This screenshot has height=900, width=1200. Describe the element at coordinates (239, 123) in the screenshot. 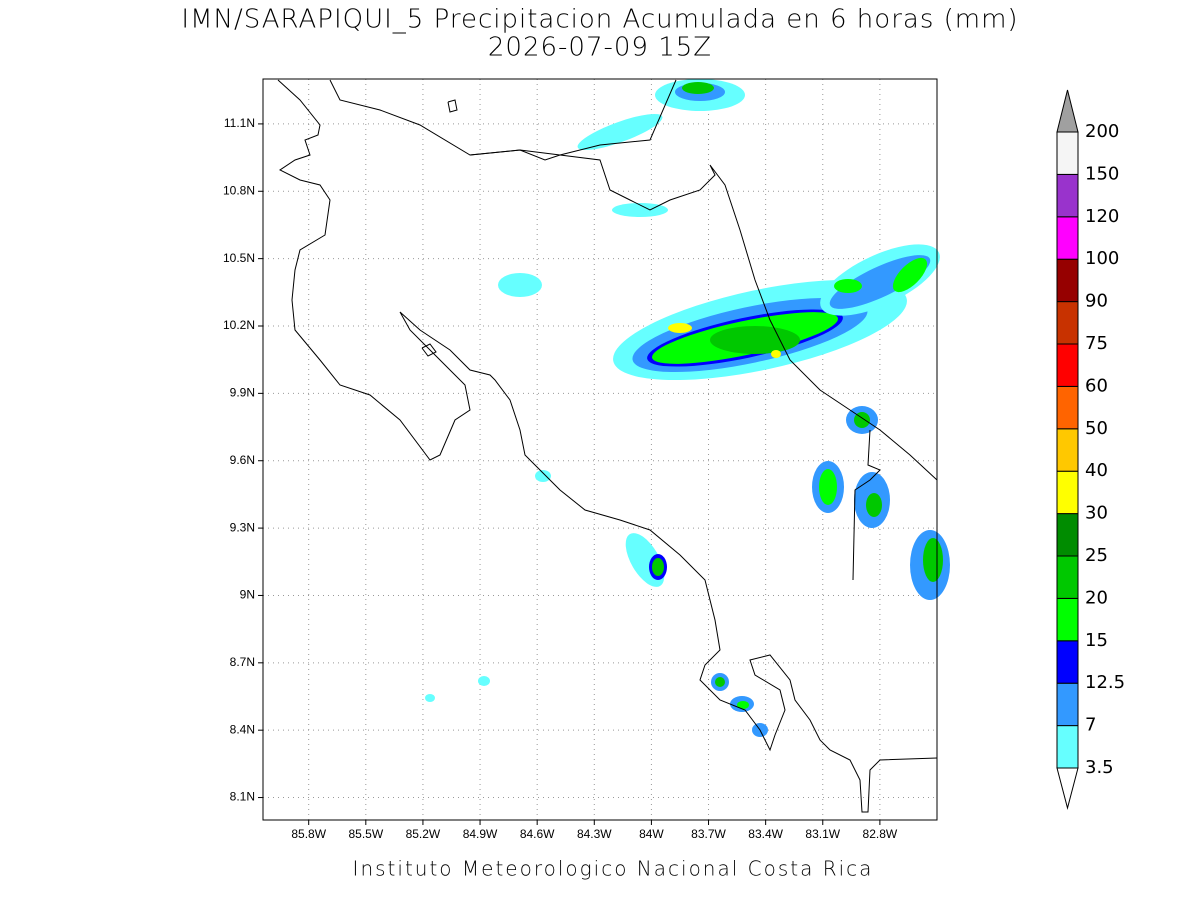

I see `y-tick-label: 11.1N` at that location.